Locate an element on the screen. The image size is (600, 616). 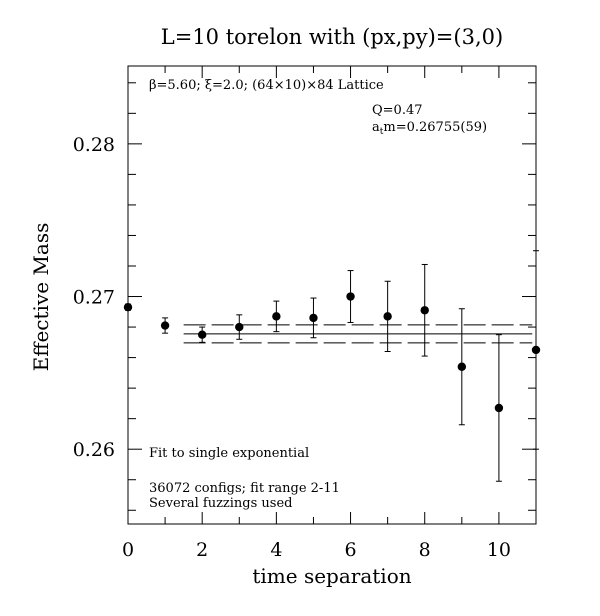
y-tick-label: 0.28 is located at coordinates (94, 145).